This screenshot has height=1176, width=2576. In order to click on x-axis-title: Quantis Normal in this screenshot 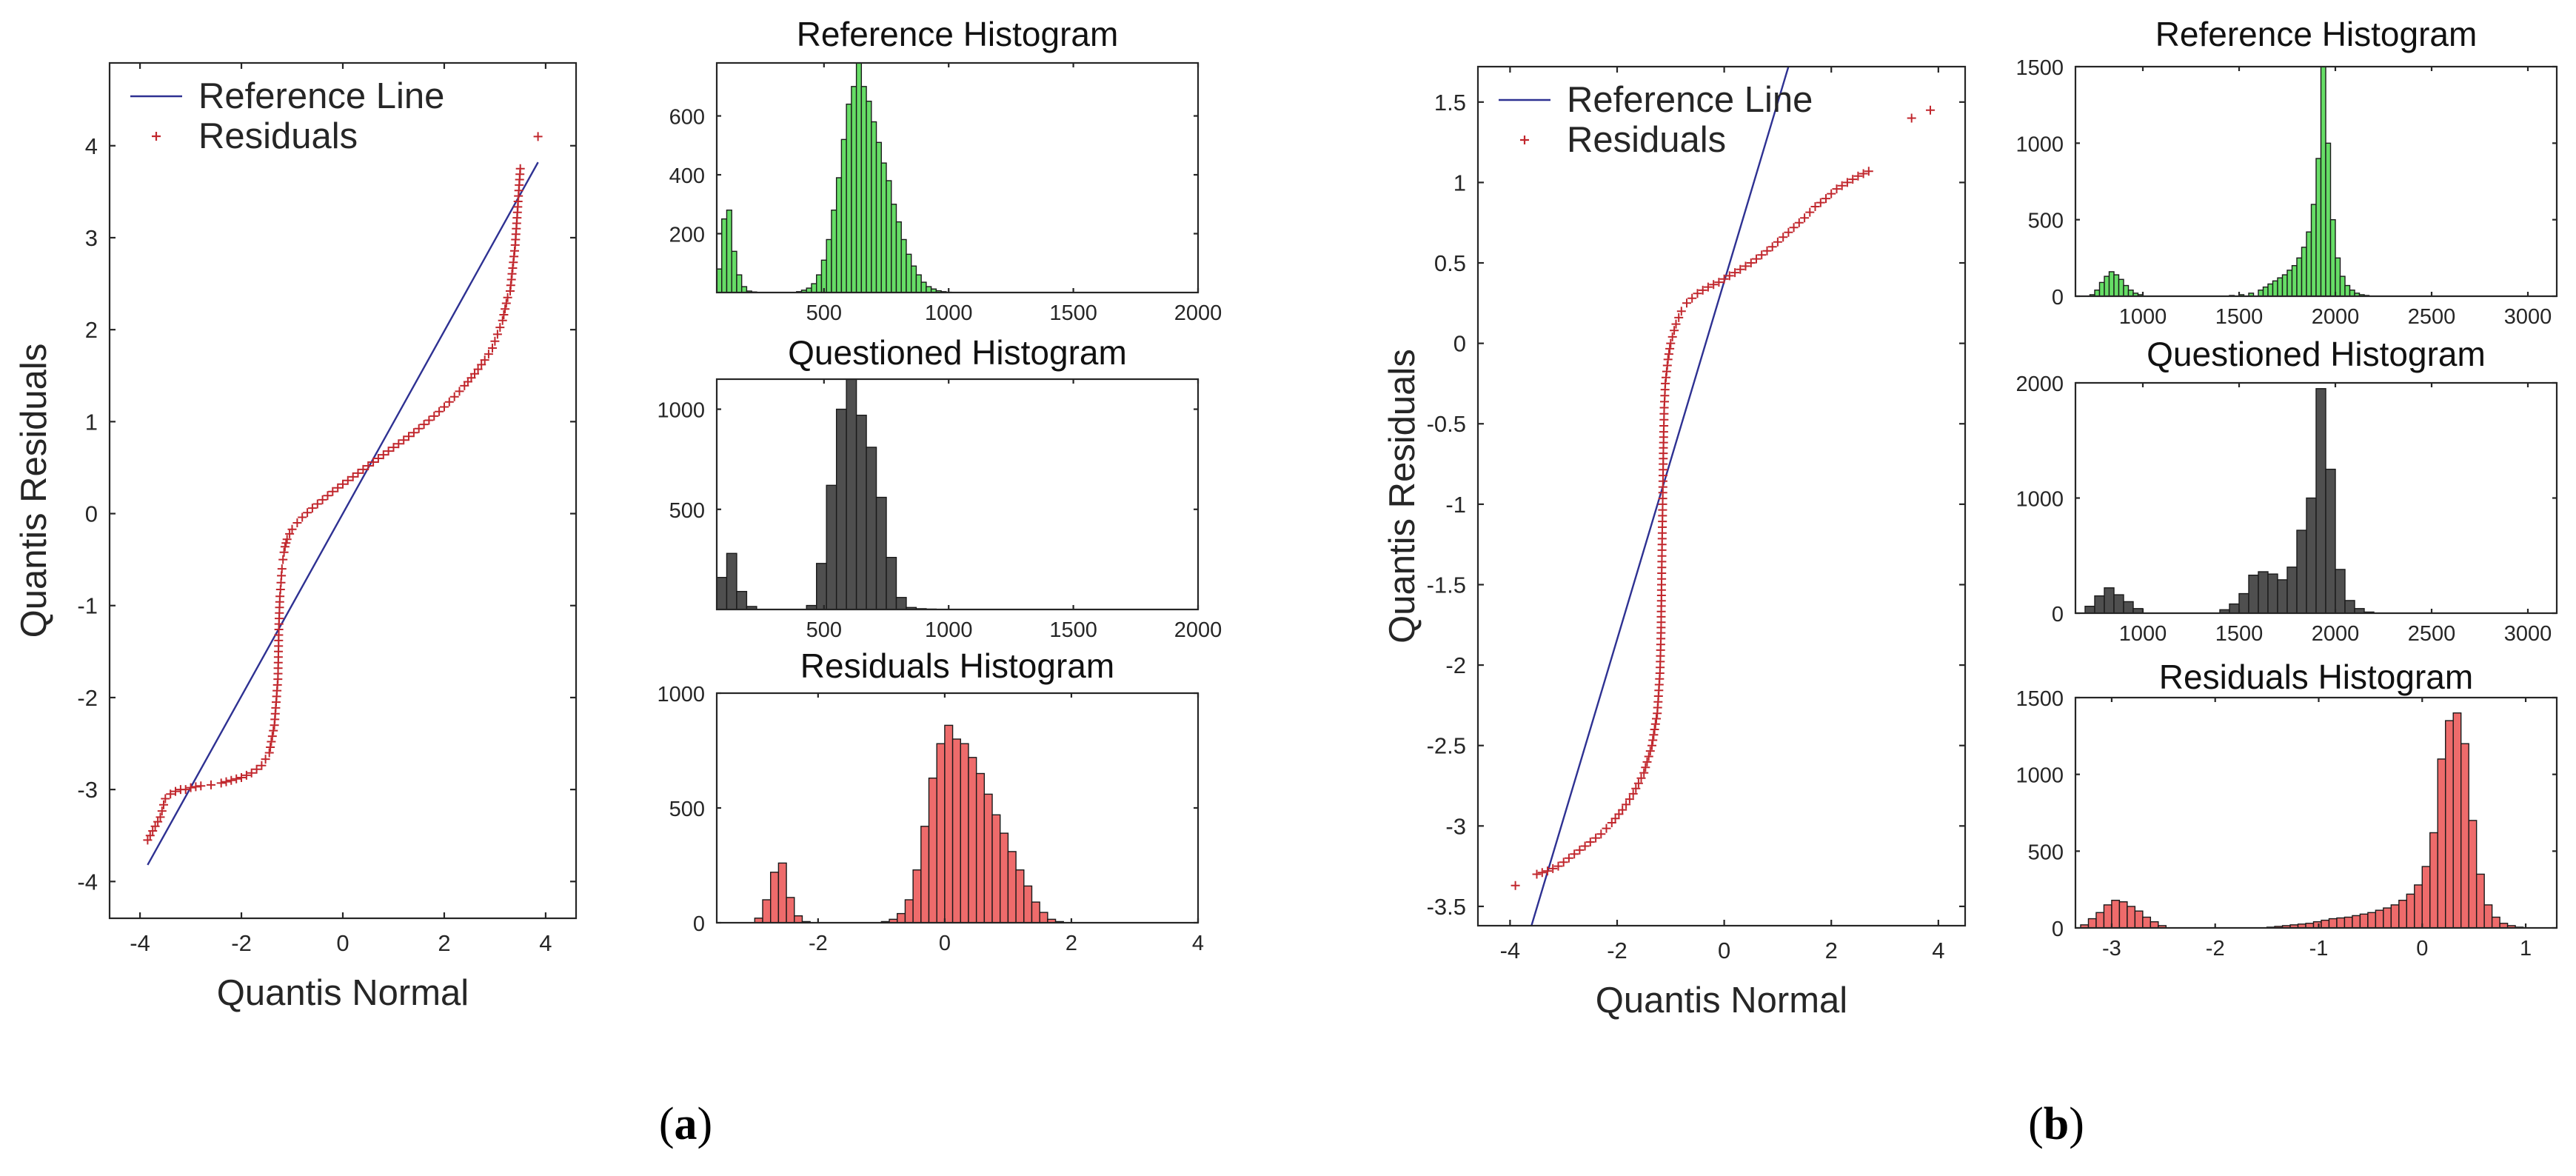, I will do `click(343, 993)`.